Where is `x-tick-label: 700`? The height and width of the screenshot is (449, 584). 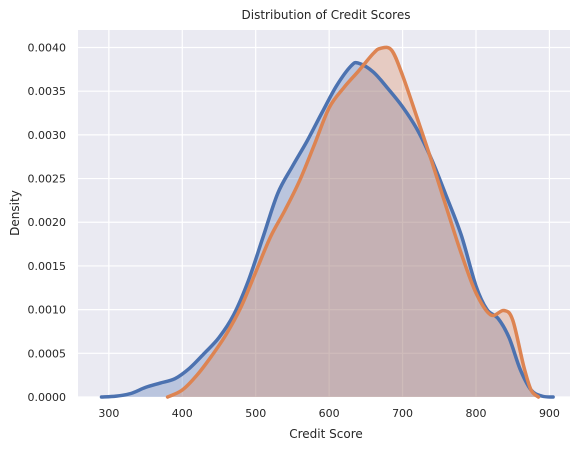 x-tick-label: 700 is located at coordinates (402, 413).